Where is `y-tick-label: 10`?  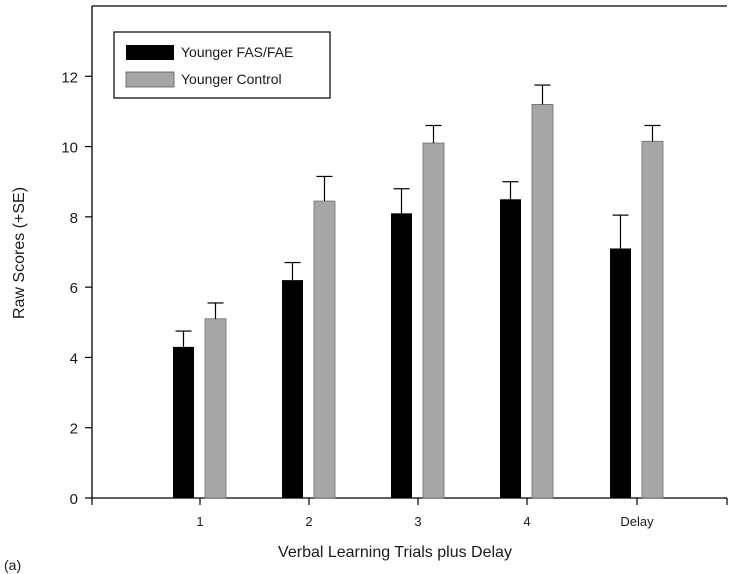
y-tick-label: 10 is located at coordinates (69, 148).